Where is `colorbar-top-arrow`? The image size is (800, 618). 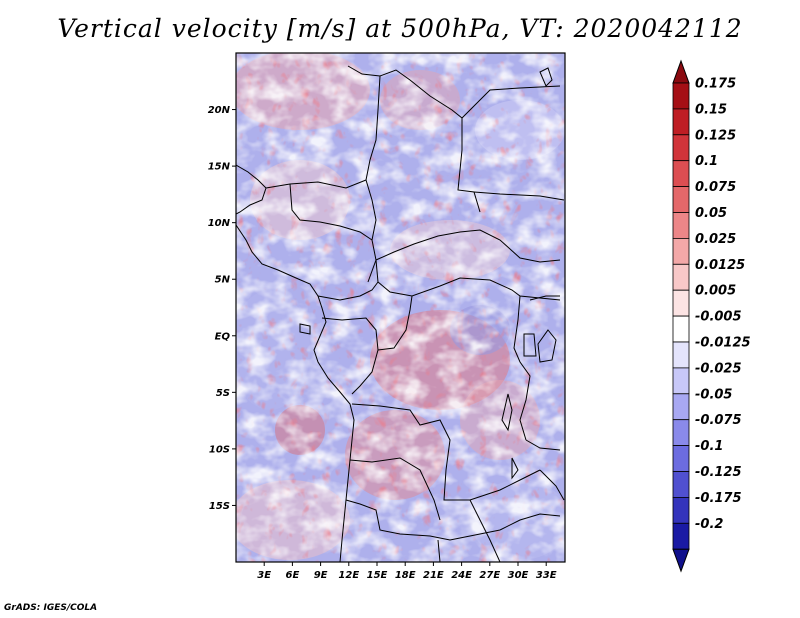
colorbar-top-arrow is located at coordinates (681, 71).